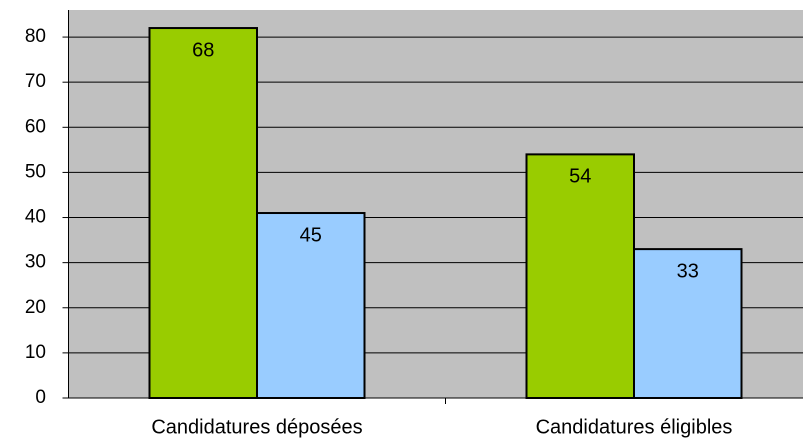 This screenshot has width=803, height=444. Describe the element at coordinates (580, 177) in the screenshot. I see `bar-annotation: 54` at that location.